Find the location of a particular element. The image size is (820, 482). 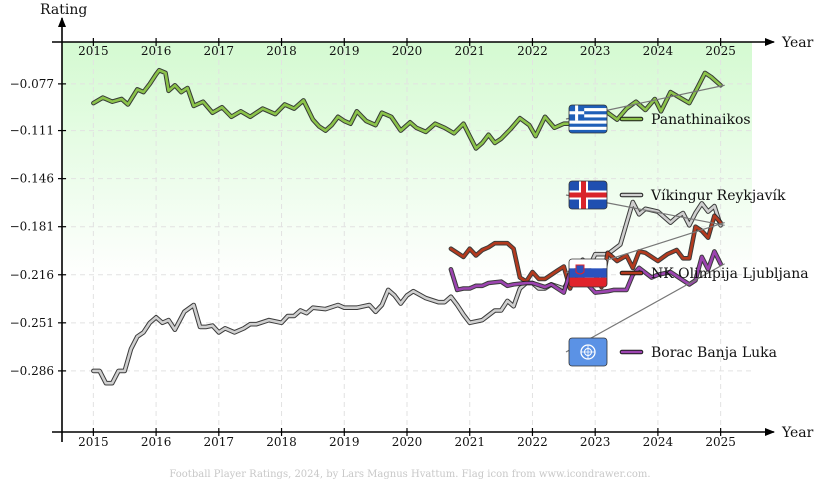

x-tick-label-top: 2018 is located at coordinates (281, 51).